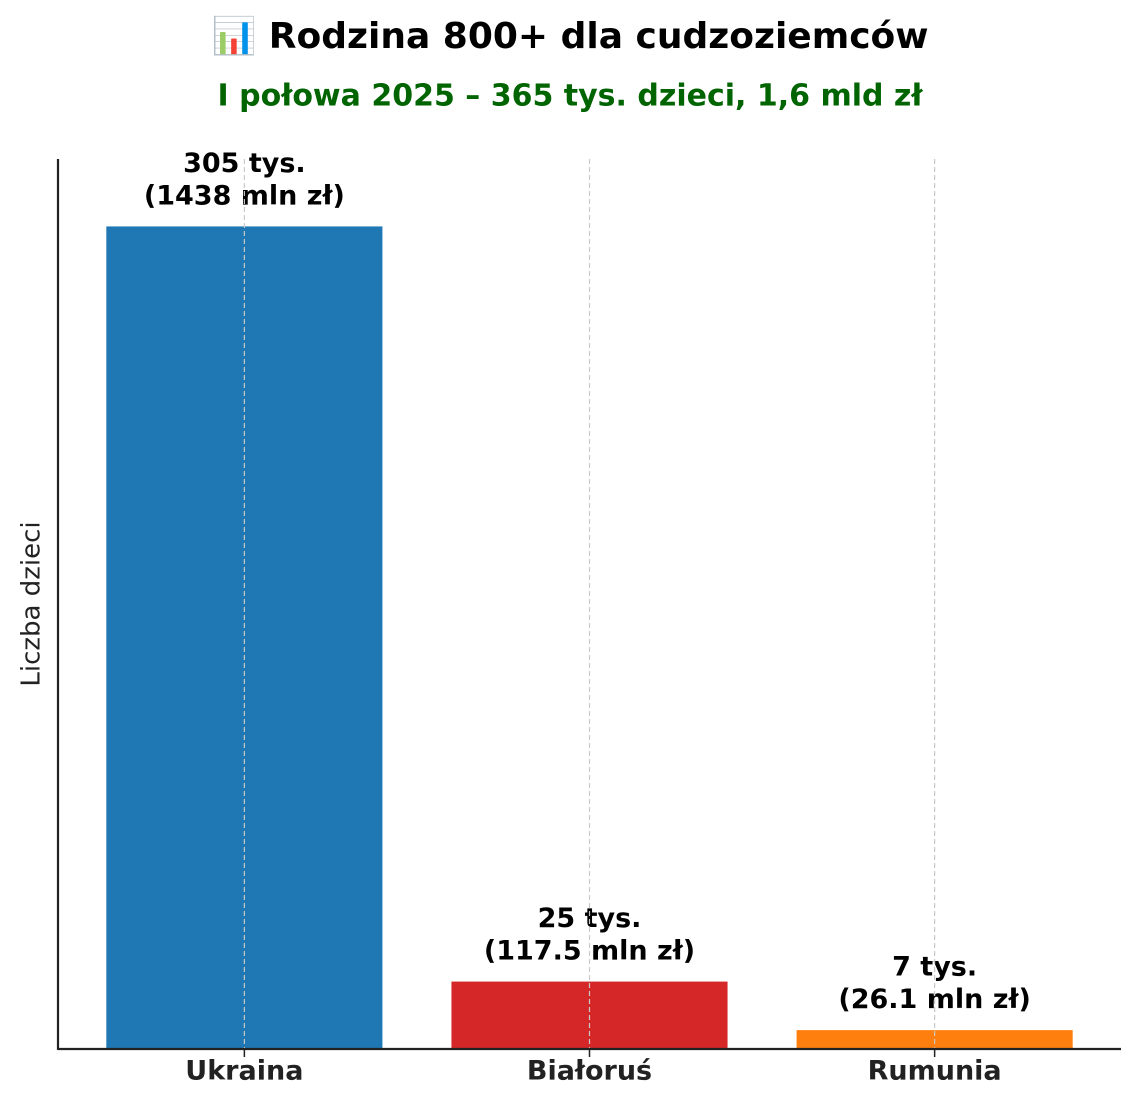  Describe the element at coordinates (935, 1071) in the screenshot. I see `x-tick-label: Rumunia` at that location.